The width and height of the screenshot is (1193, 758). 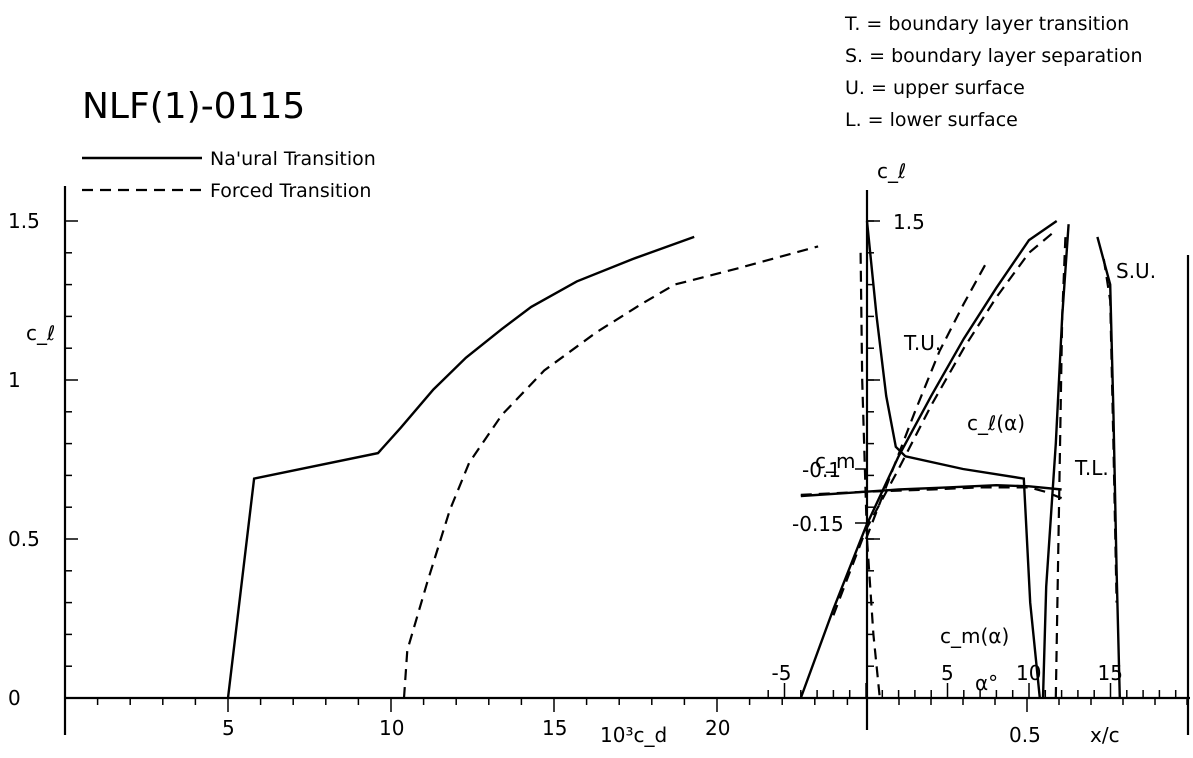 I want to click on label-cl-alpha: c_ℓ(α), so click(x=996, y=423).